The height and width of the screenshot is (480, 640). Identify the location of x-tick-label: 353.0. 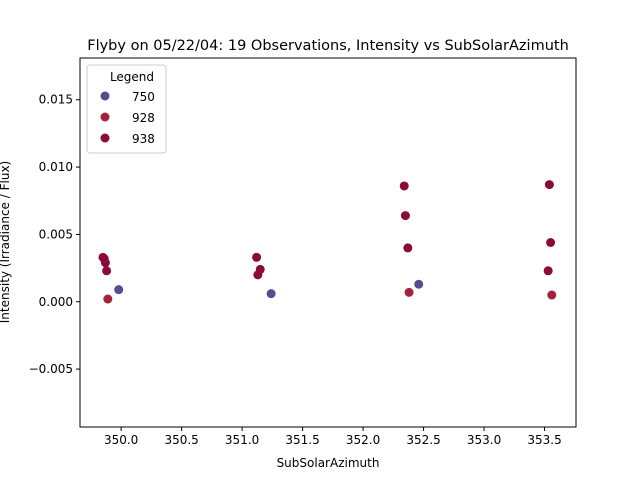
(484, 440).